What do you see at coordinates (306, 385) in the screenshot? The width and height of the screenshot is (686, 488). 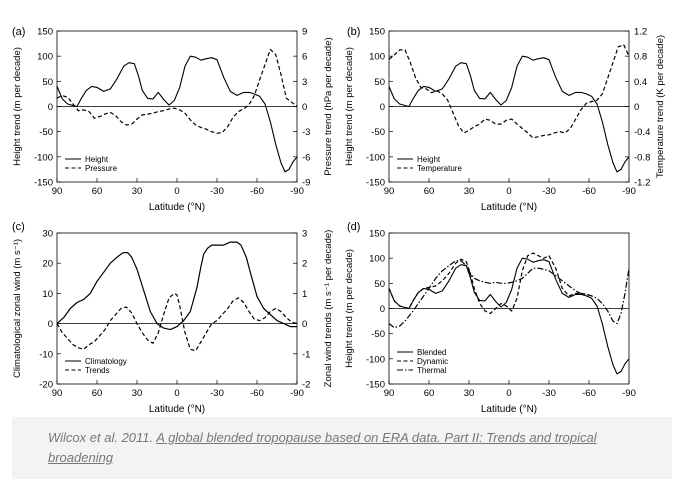 I see `y2-tick-label: -2` at bounding box center [306, 385].